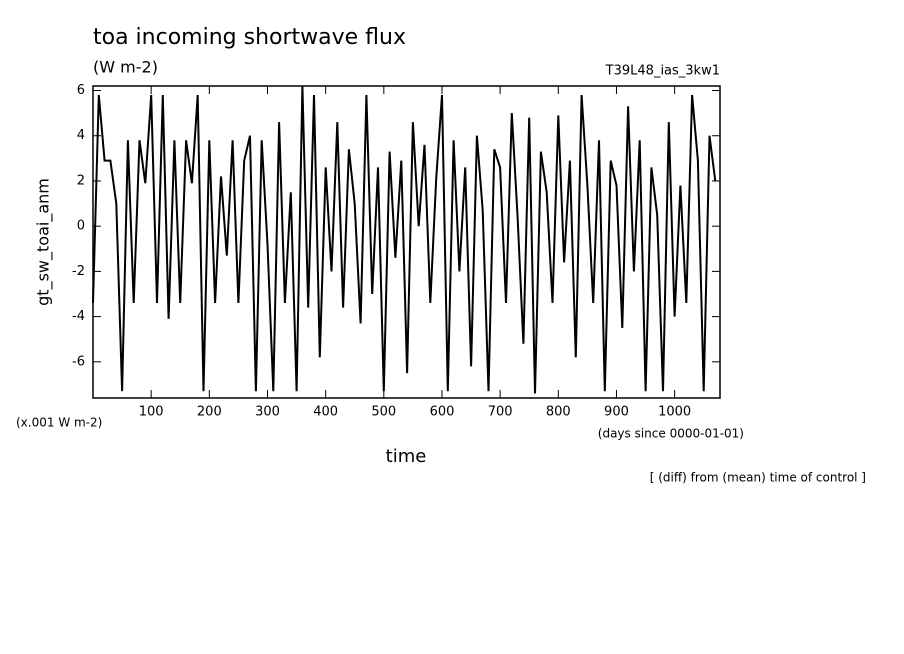  What do you see at coordinates (78, 316) in the screenshot?
I see `y-tick-label: -4` at bounding box center [78, 316].